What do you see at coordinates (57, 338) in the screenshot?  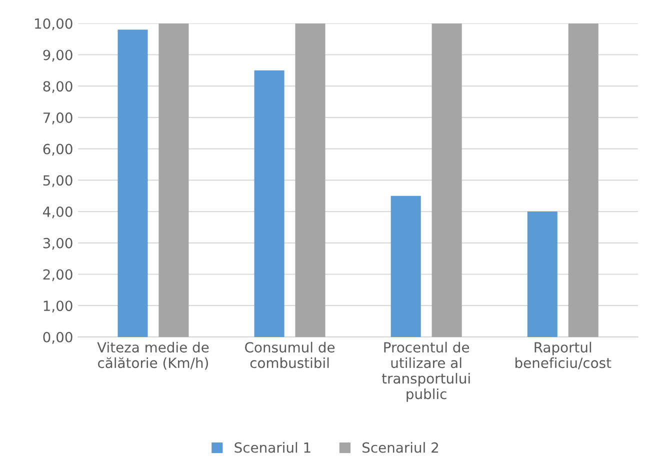 I see `y-tick-label: 0,00` at bounding box center [57, 338].